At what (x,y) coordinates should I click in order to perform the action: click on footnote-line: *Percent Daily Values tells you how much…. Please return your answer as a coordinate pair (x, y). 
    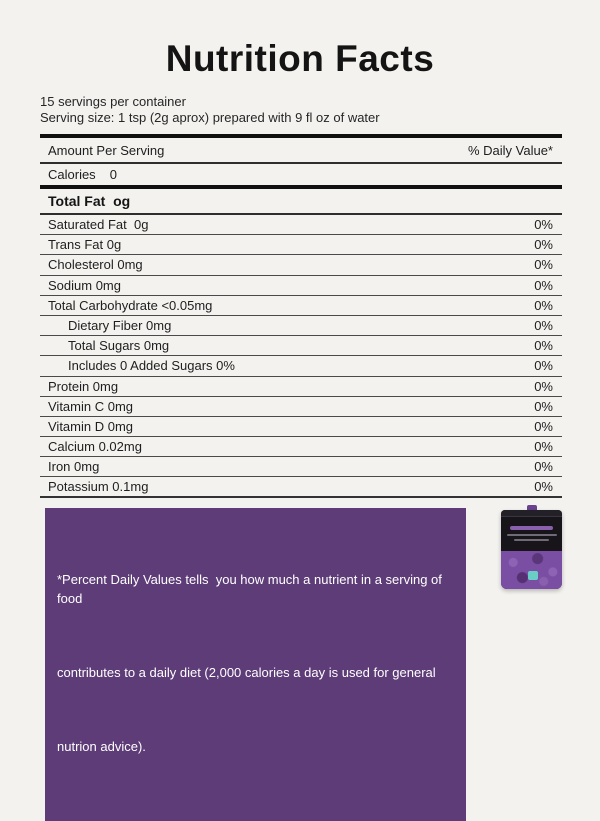
    Looking at the image, I should click on (251, 589).